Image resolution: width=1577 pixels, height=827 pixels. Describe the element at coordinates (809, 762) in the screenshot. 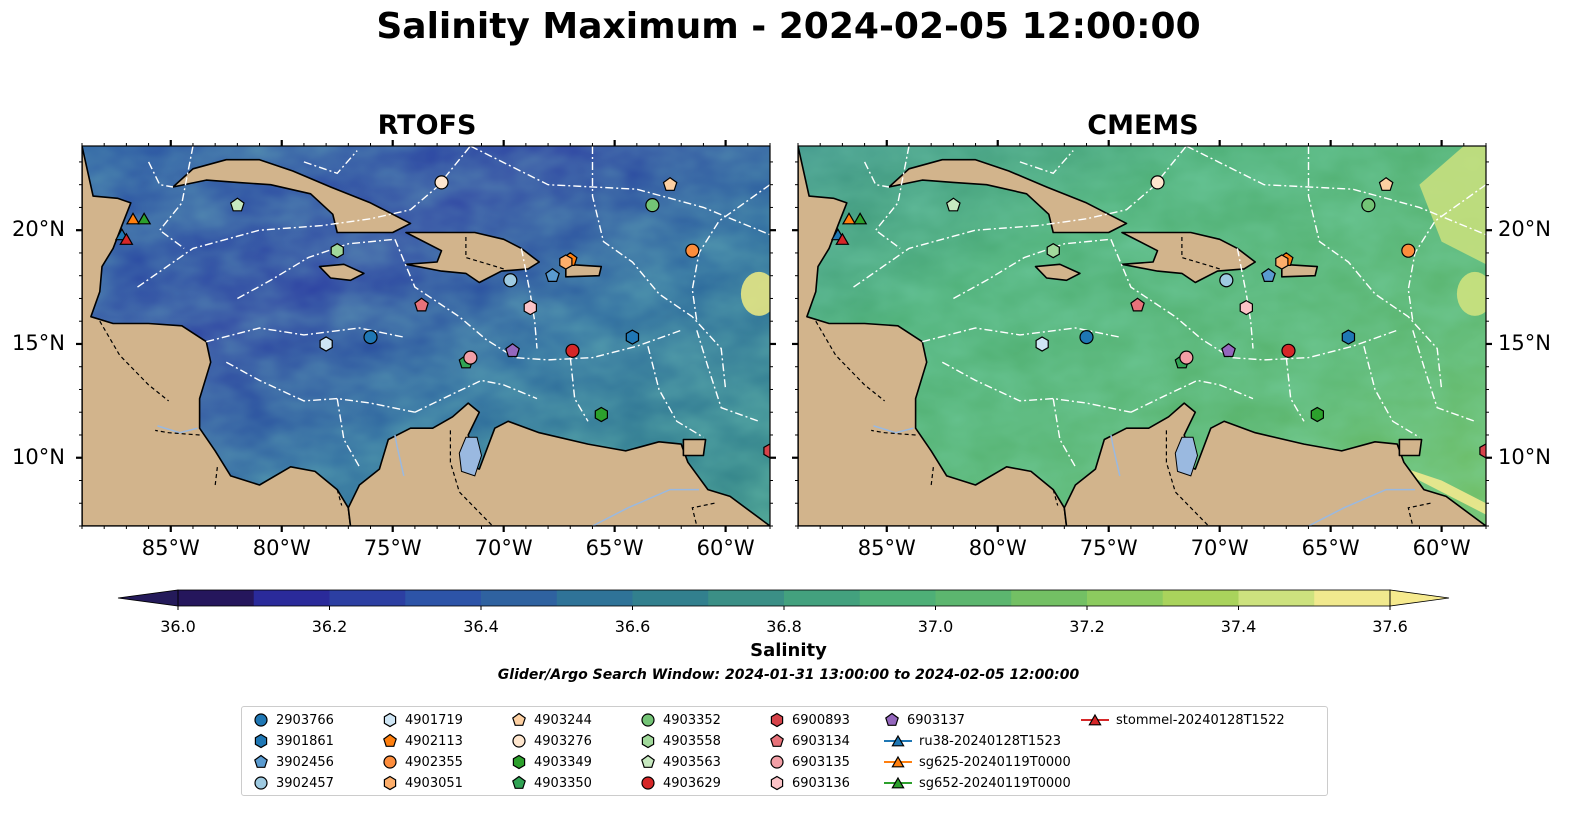

I see `legend-item: 6903135` at that location.